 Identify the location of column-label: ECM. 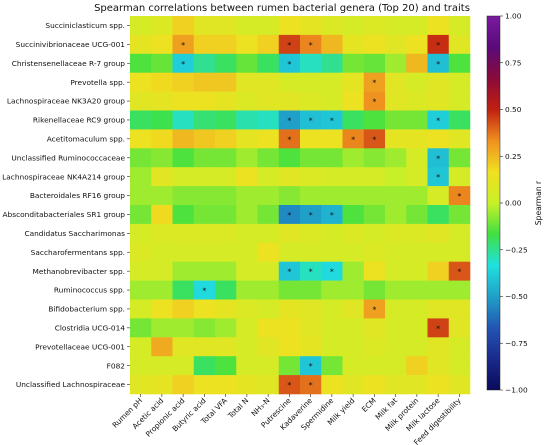
(369, 405).